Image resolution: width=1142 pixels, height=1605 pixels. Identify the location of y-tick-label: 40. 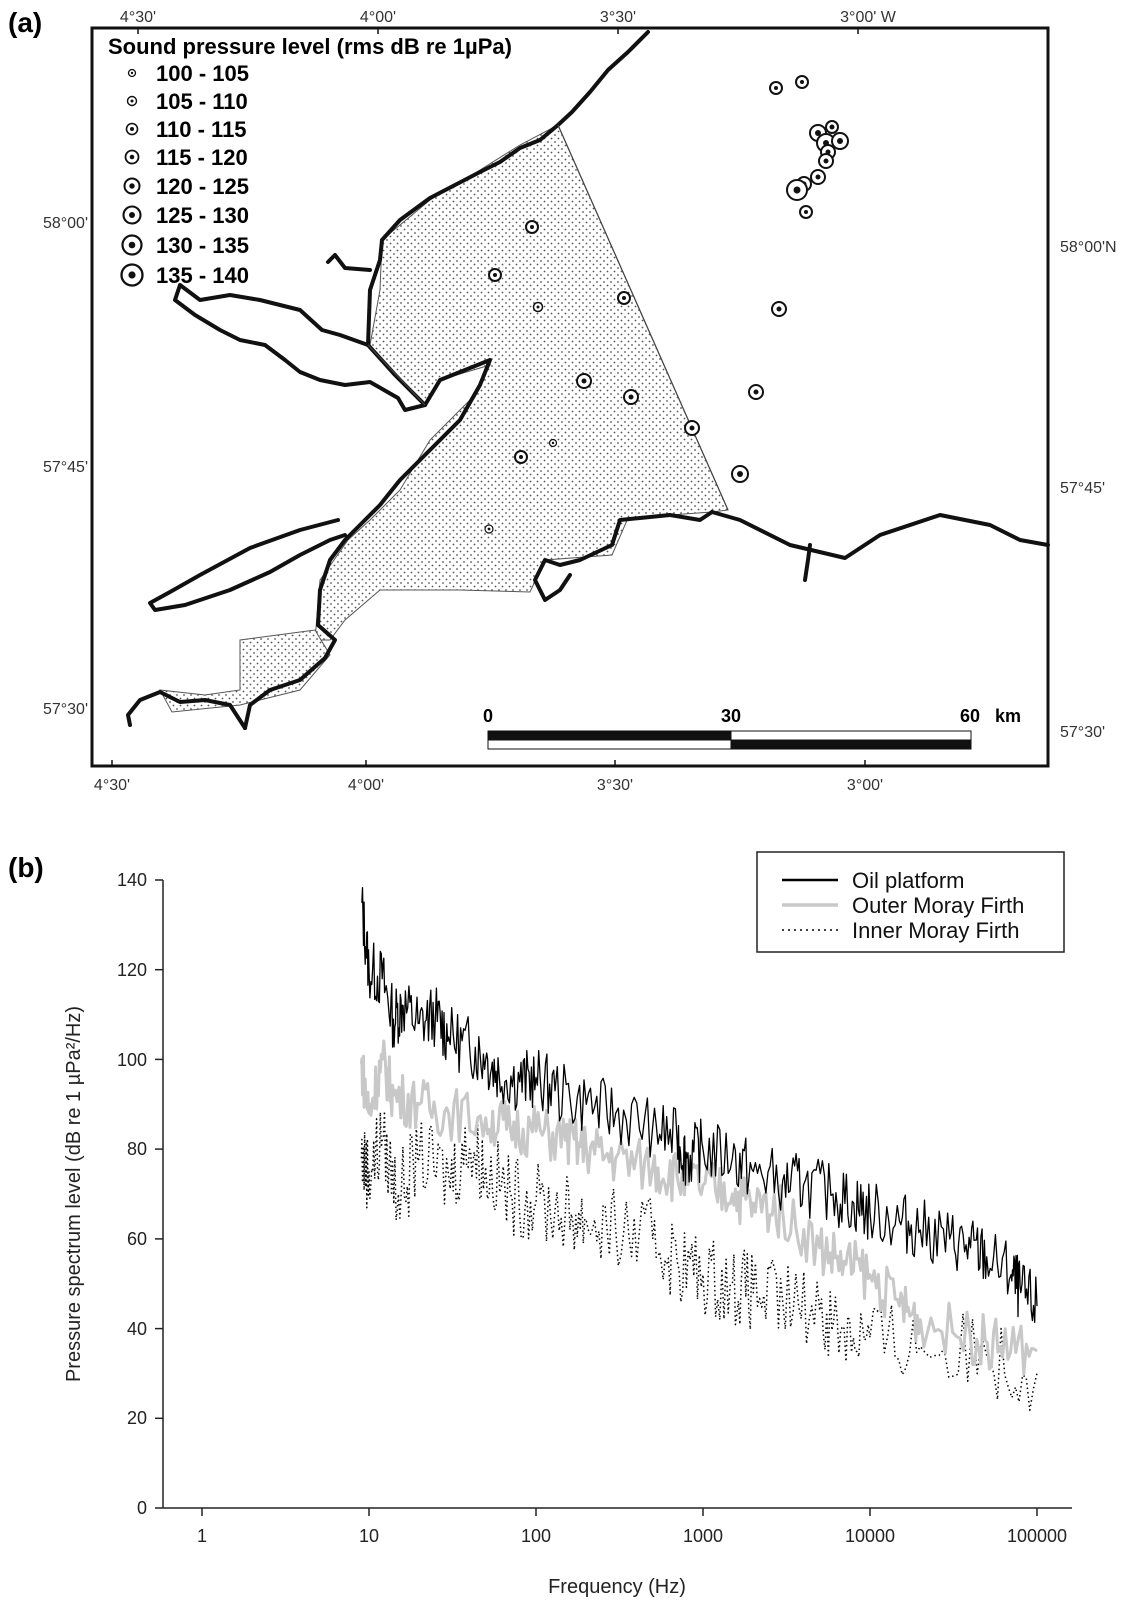
(137, 1329).